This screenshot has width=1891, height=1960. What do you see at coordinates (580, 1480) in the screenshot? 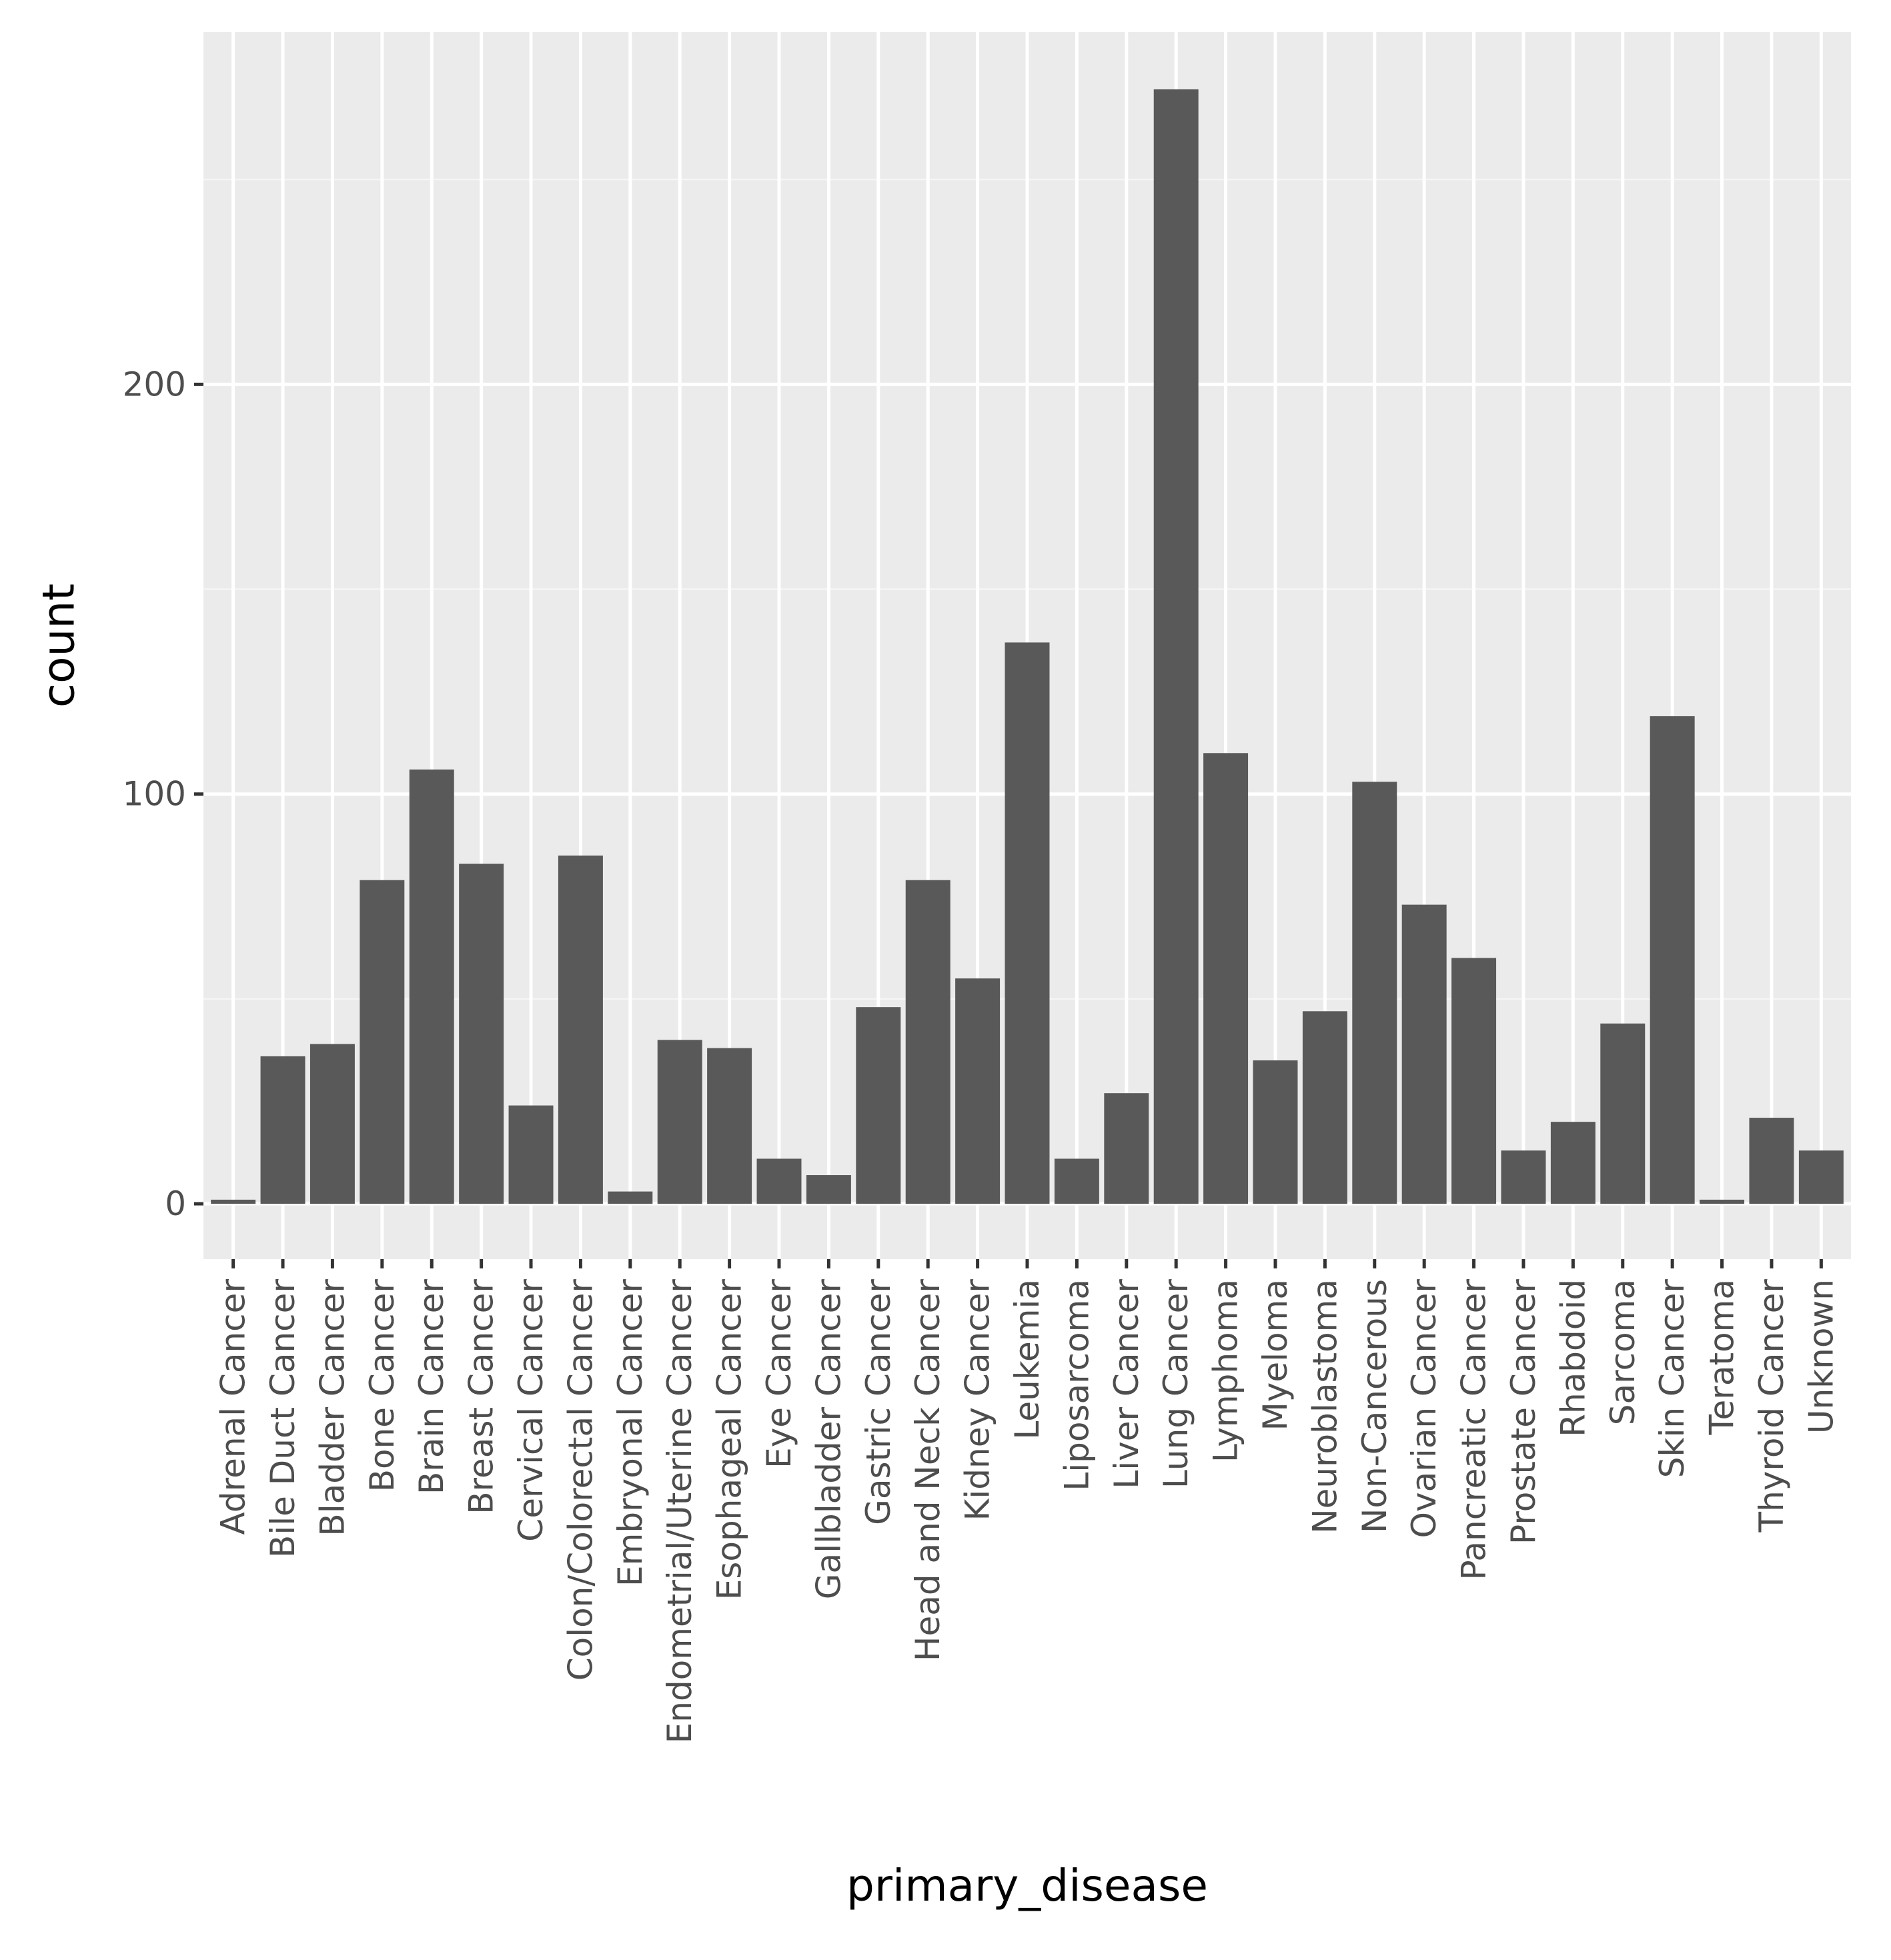
I see `x-tick-label: Colon/Colorectal Cancer` at bounding box center [580, 1480].